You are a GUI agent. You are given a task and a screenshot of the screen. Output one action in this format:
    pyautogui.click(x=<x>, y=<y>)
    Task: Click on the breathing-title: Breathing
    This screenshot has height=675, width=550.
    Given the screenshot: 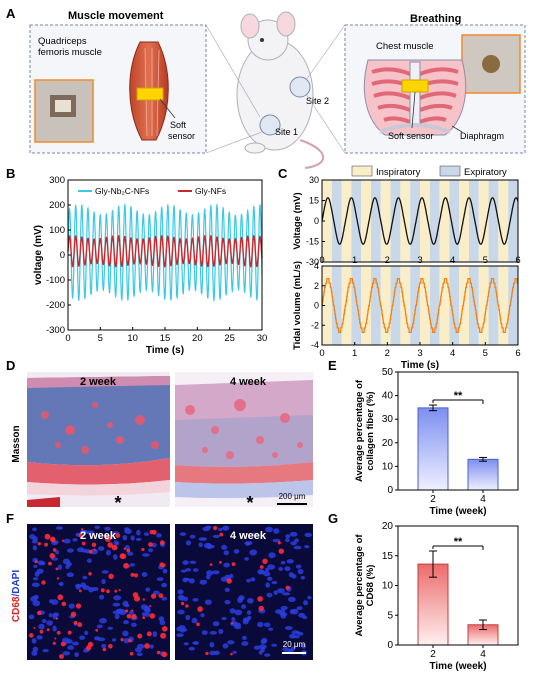 What is the action you would take?
    pyautogui.click(x=435, y=19)
    